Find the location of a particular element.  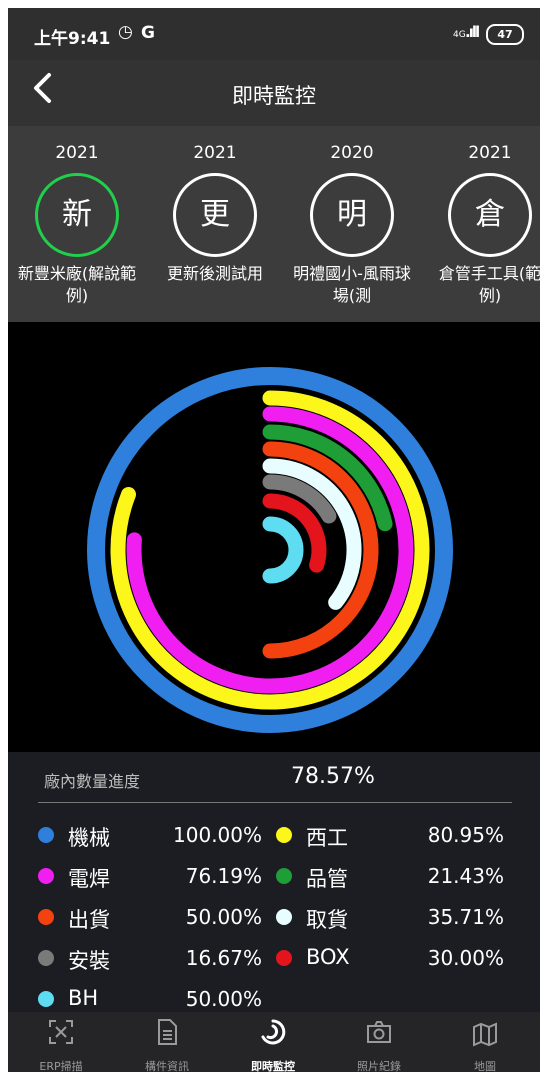

legend-percent: 30.00% is located at coordinates (465, 958).